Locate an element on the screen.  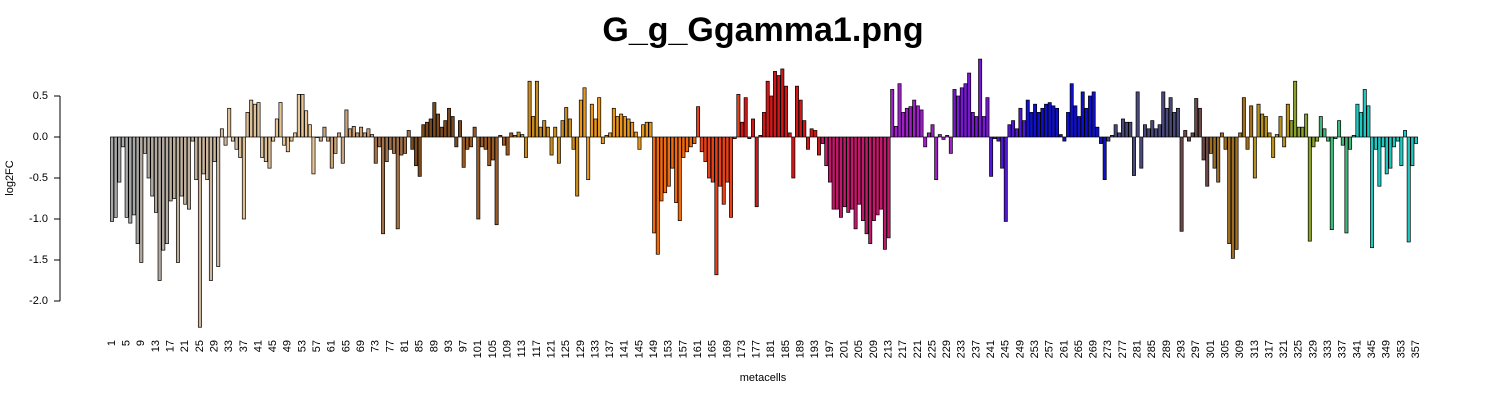
x-tick-label: 229 is located at coordinates (947, 349).